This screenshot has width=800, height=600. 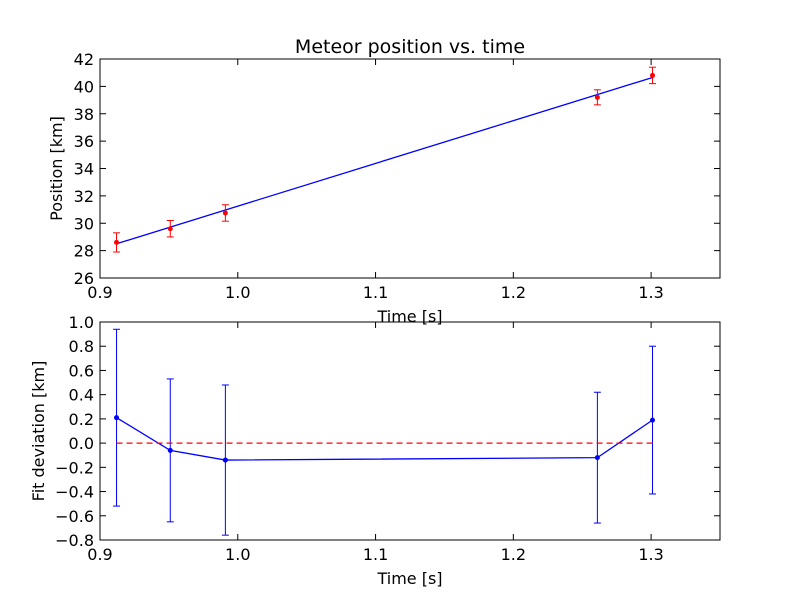 What do you see at coordinates (74, 540) in the screenshot?
I see `y-tick-label: −0.8` at bounding box center [74, 540].